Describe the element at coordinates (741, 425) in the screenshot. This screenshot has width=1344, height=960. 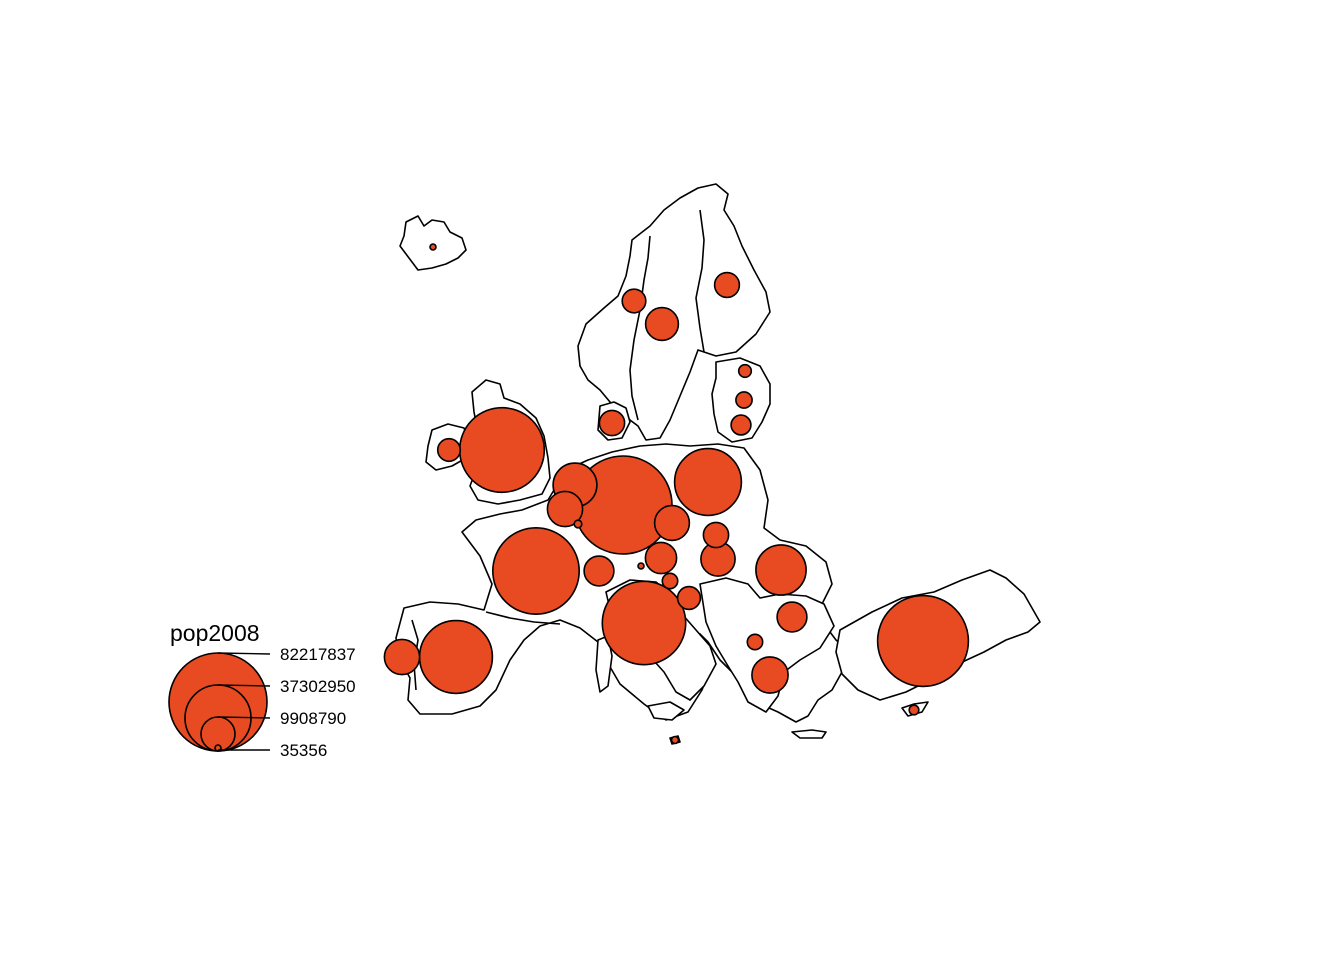
I see `bubble-lithuania` at that location.